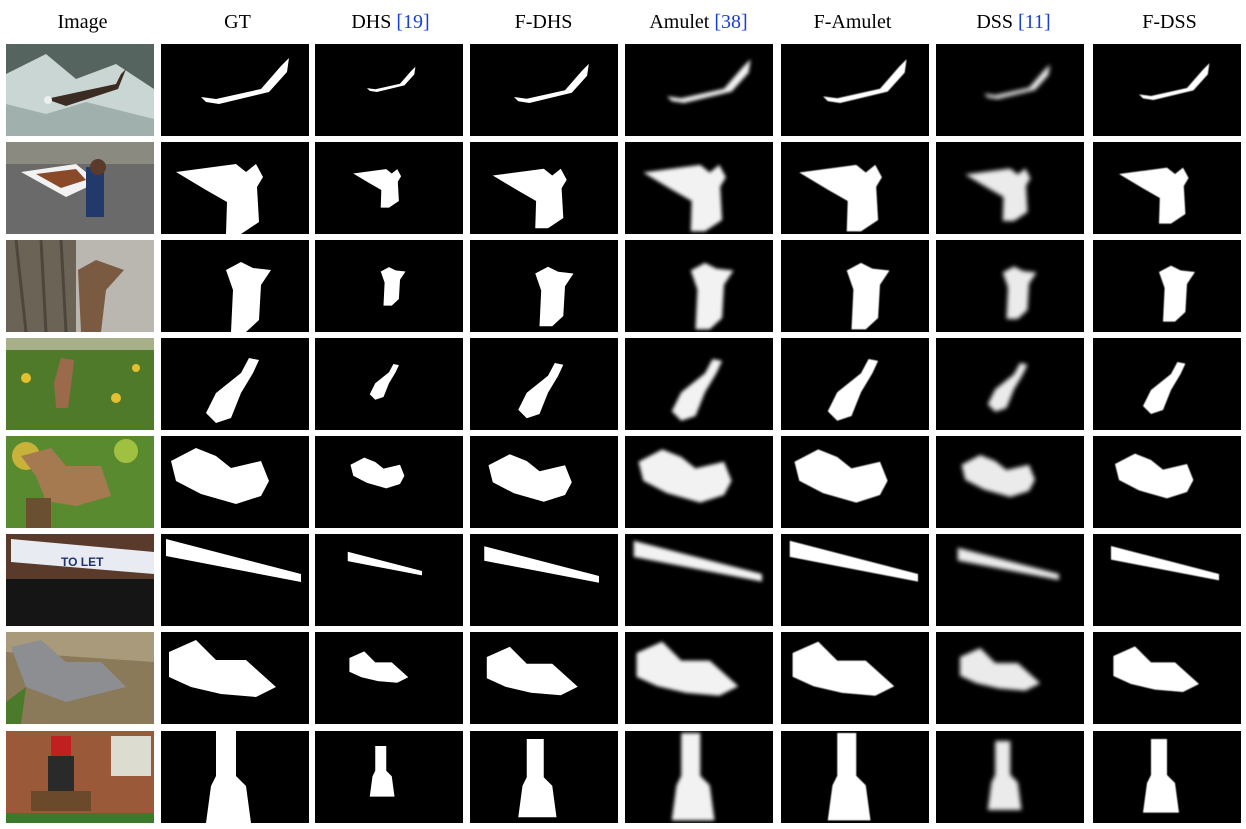  I want to click on saliency-map-dhs-squirrel-on-tree, so click(389, 286).